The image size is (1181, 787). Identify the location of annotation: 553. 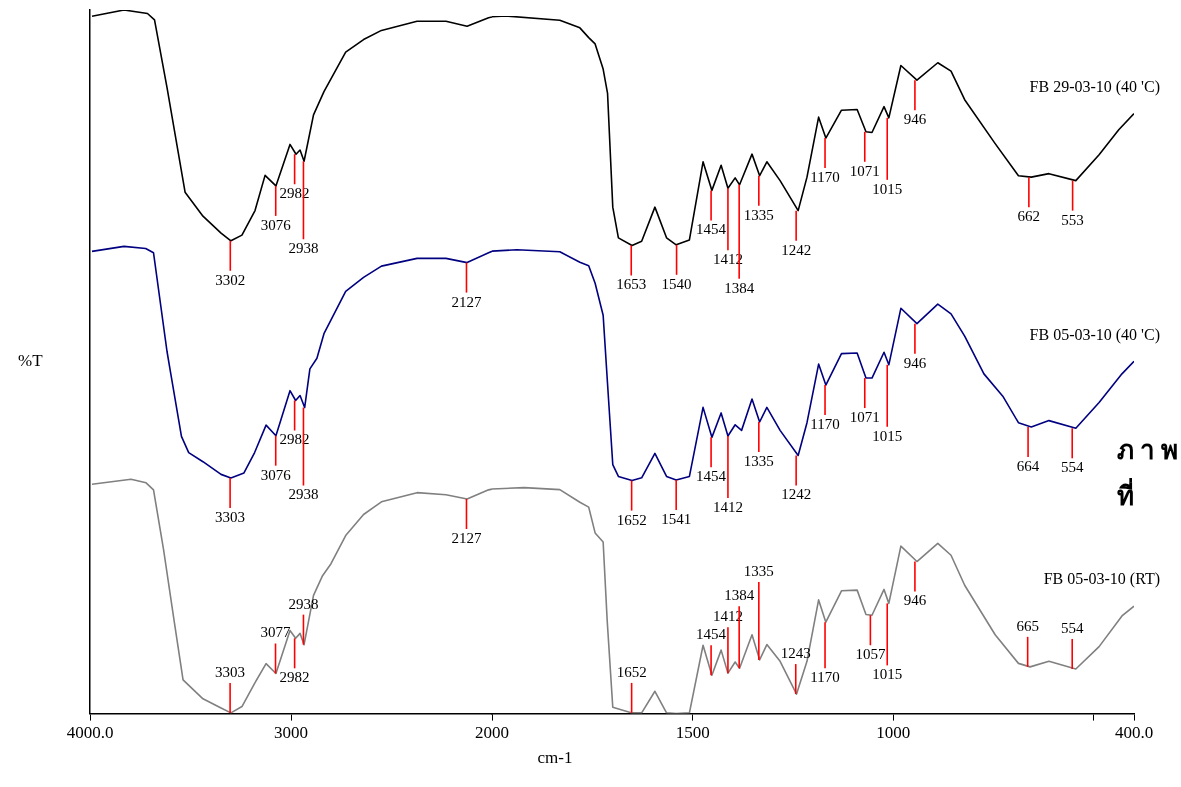
(1072, 219).